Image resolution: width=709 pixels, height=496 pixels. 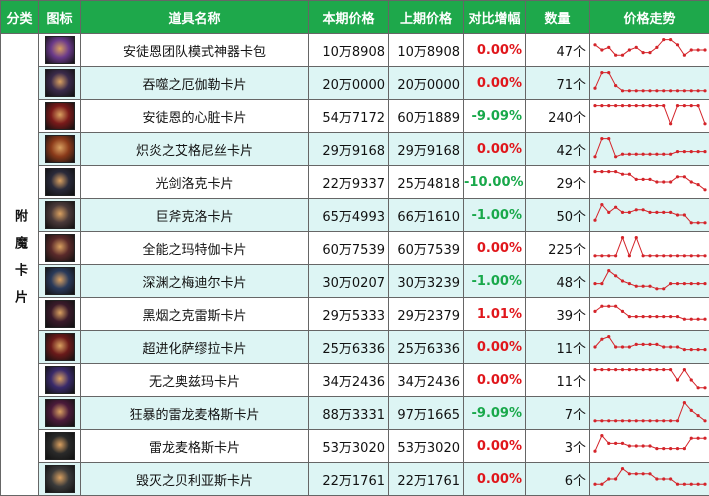 What do you see at coordinates (194, 17) in the screenshot?
I see `header-cell: 道具名称` at bounding box center [194, 17].